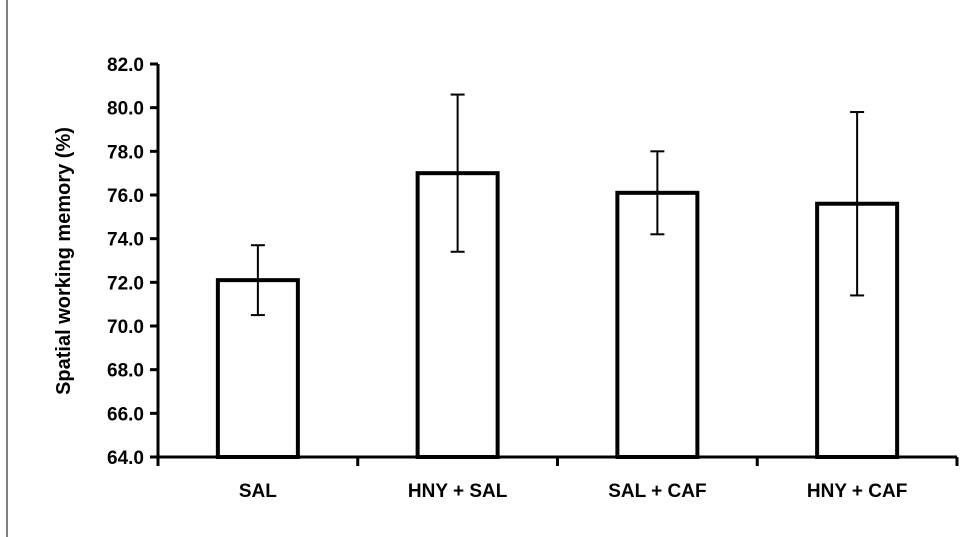 The height and width of the screenshot is (537, 974). Describe the element at coordinates (258, 491) in the screenshot. I see `x-tick-label: SAL` at that location.